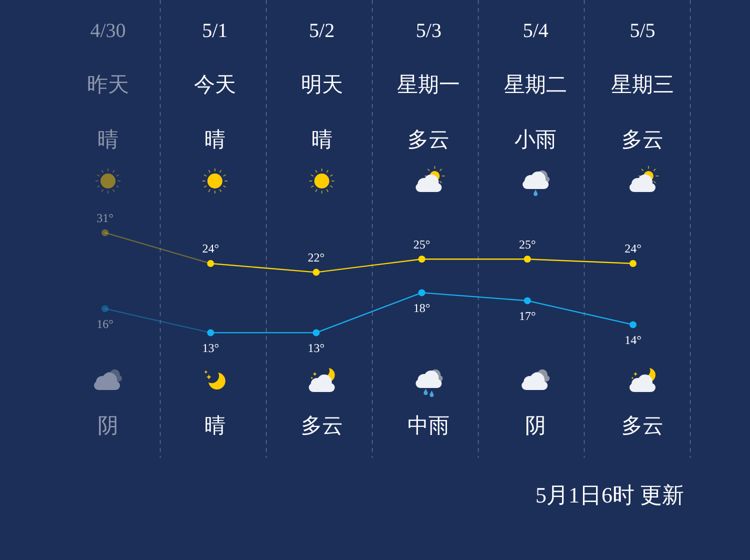 Image resolution: width=750 pixels, height=560 pixels. What do you see at coordinates (105, 217) in the screenshot?
I see `data-label: 31°` at bounding box center [105, 217].